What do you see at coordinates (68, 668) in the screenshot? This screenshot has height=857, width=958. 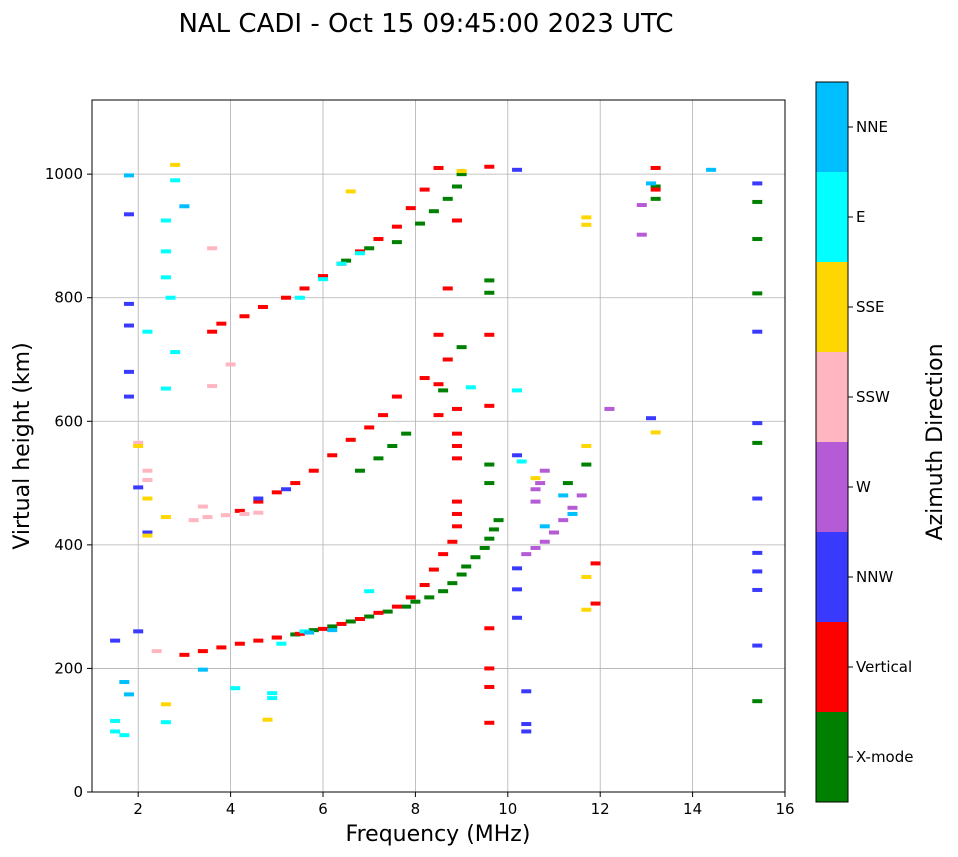 I see `y-tick-label: 200` at bounding box center [68, 668].